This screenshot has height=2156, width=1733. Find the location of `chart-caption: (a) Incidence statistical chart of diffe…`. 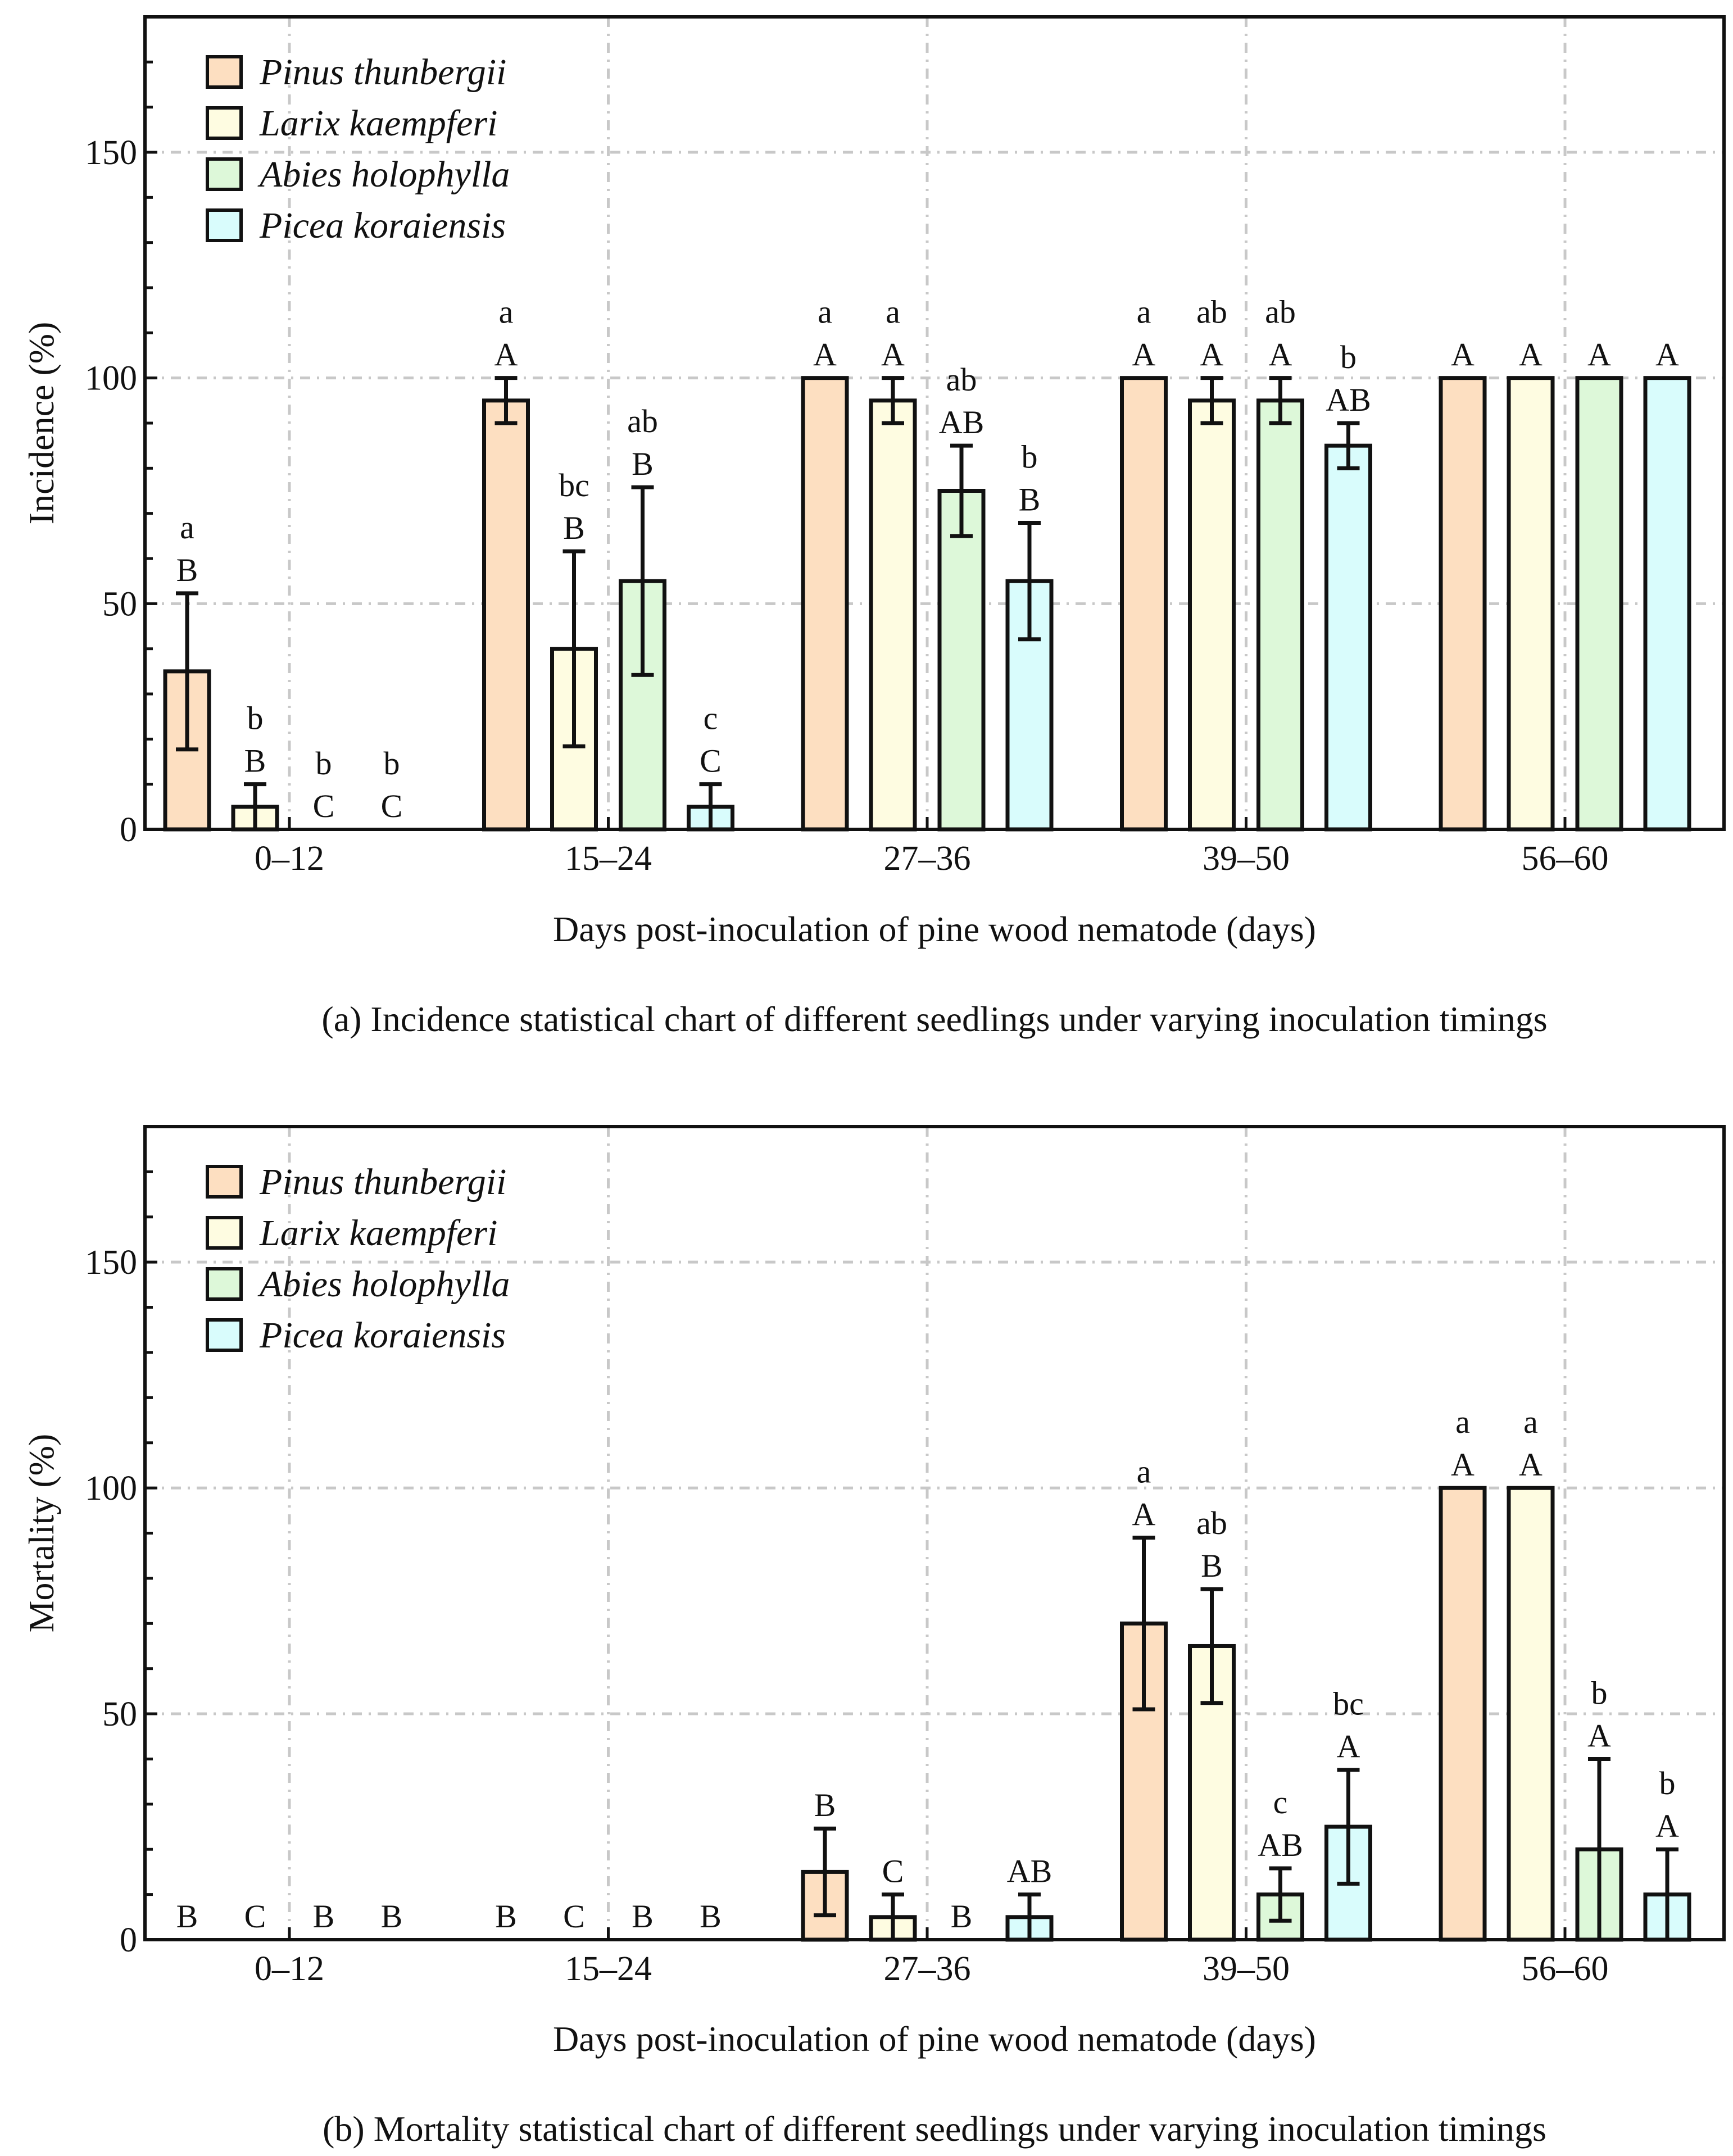

chart-caption: (a) Incidence statistical chart of diffe… is located at coordinates (934, 1019).